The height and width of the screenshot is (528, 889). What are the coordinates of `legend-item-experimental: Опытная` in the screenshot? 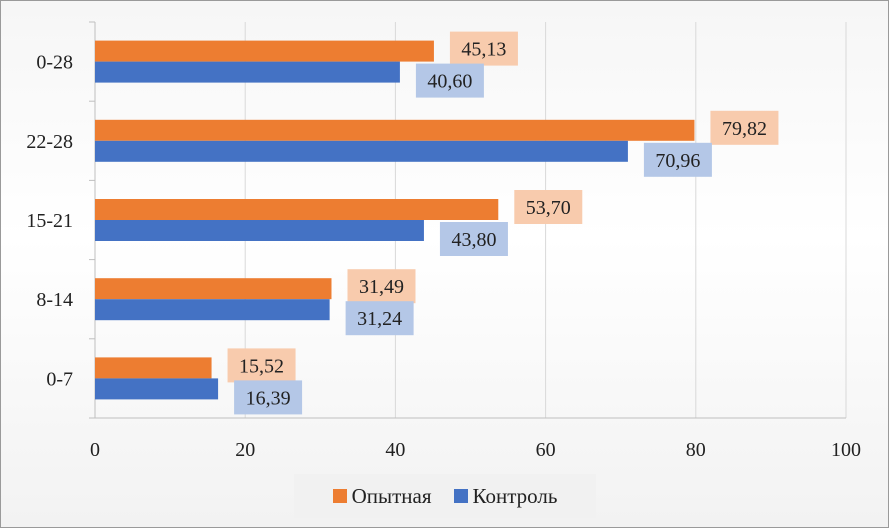 It's located at (382, 496).